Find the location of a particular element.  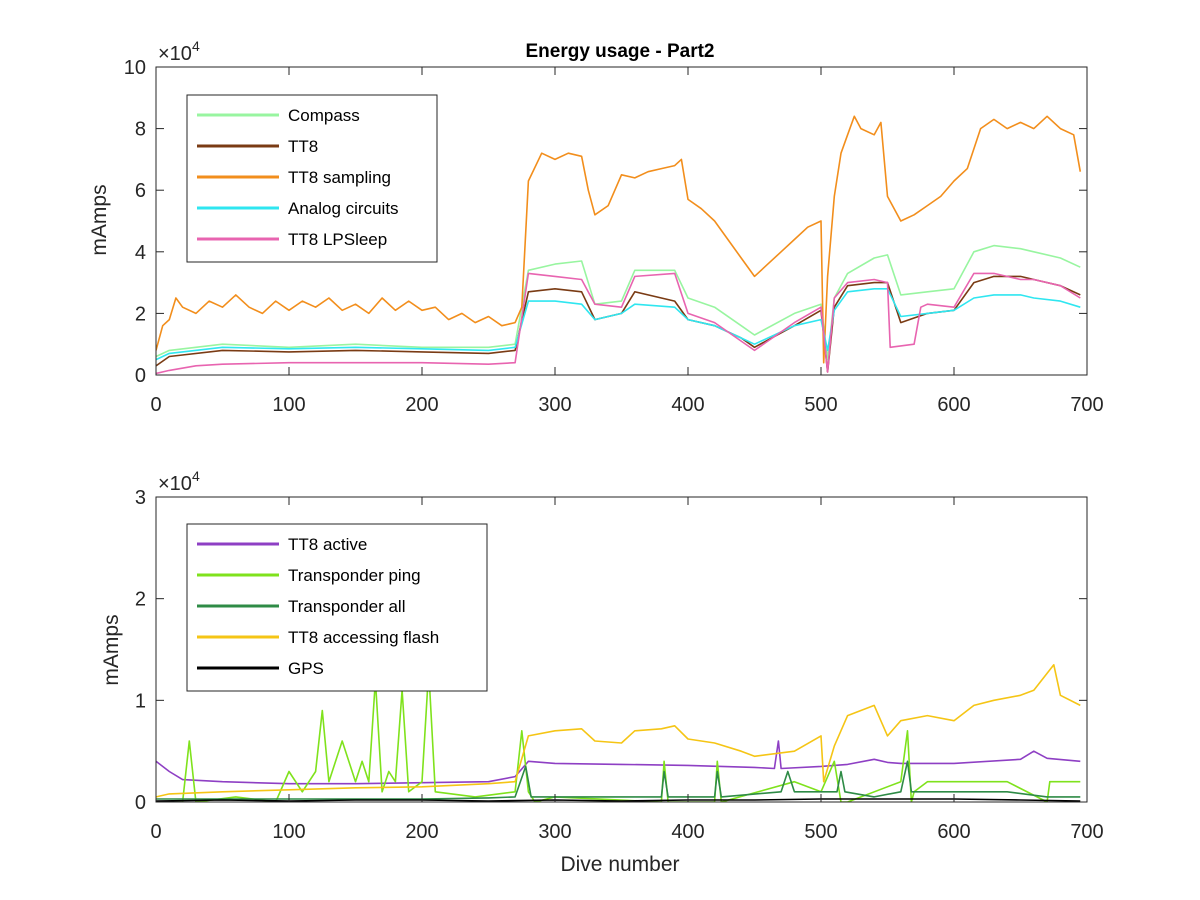

top-y-axis-label: mAmps is located at coordinates (99, 219).